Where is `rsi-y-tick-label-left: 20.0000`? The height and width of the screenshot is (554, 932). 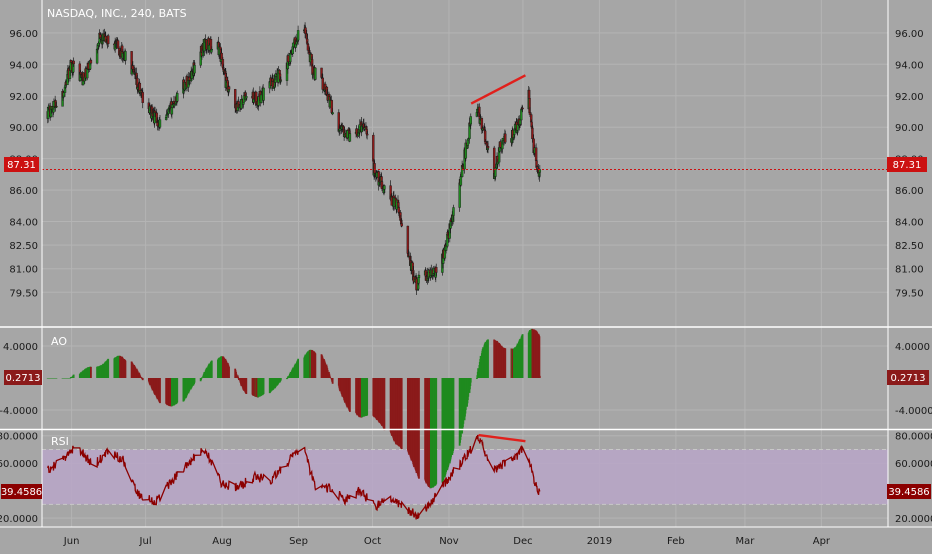
rsi-y-tick-label-left: 20.0000 is located at coordinates (19, 519).